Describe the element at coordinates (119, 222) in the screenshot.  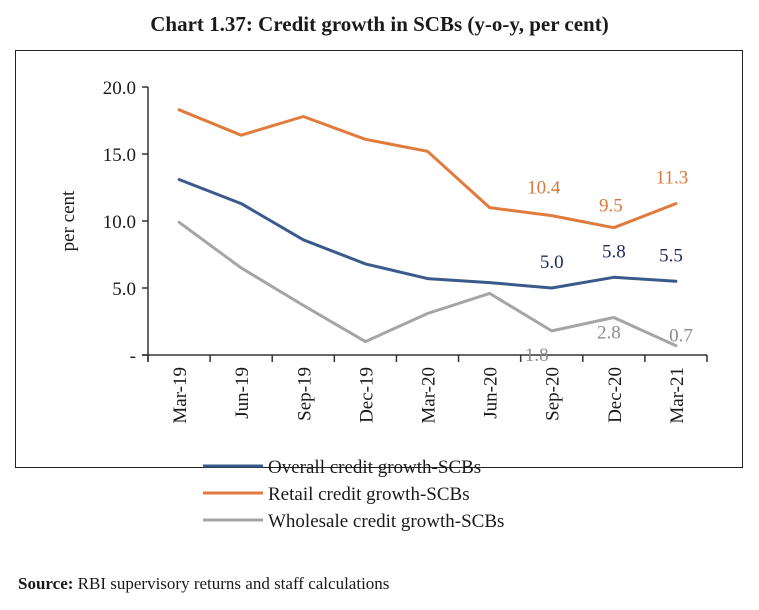
I see `y-tick-label: 10.0` at that location.